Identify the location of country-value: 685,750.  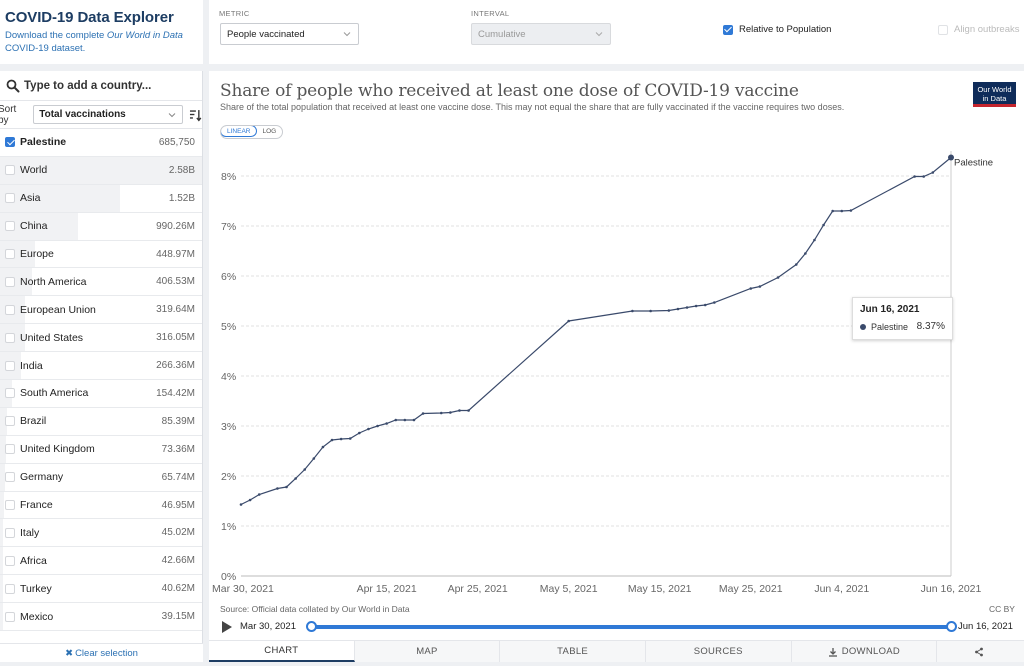
(176, 142).